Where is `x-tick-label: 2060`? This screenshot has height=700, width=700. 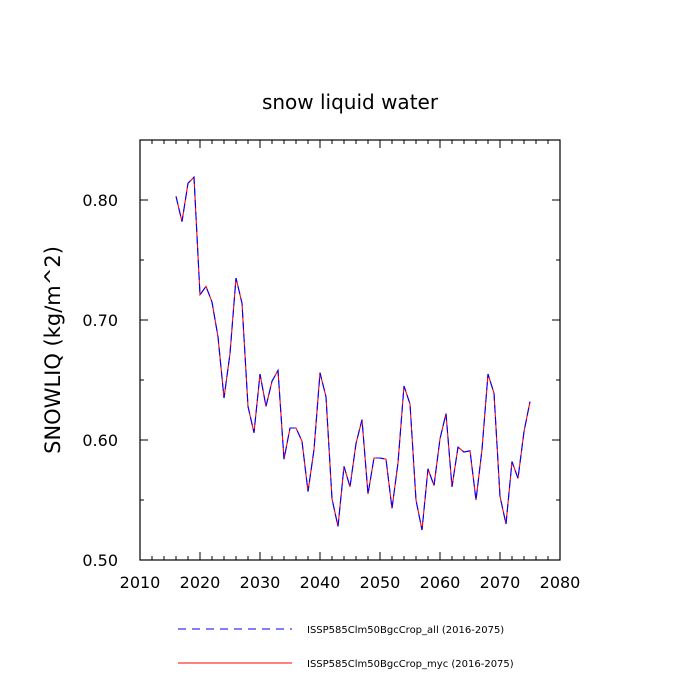 x-tick-label: 2060 is located at coordinates (440, 582).